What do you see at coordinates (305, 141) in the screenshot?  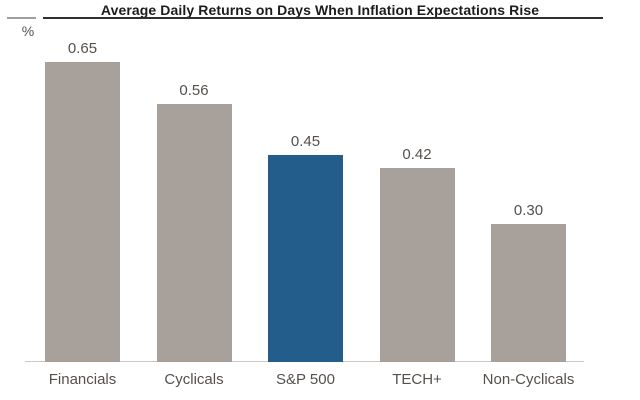 I see `bar-value-label: 0.45` at bounding box center [305, 141].